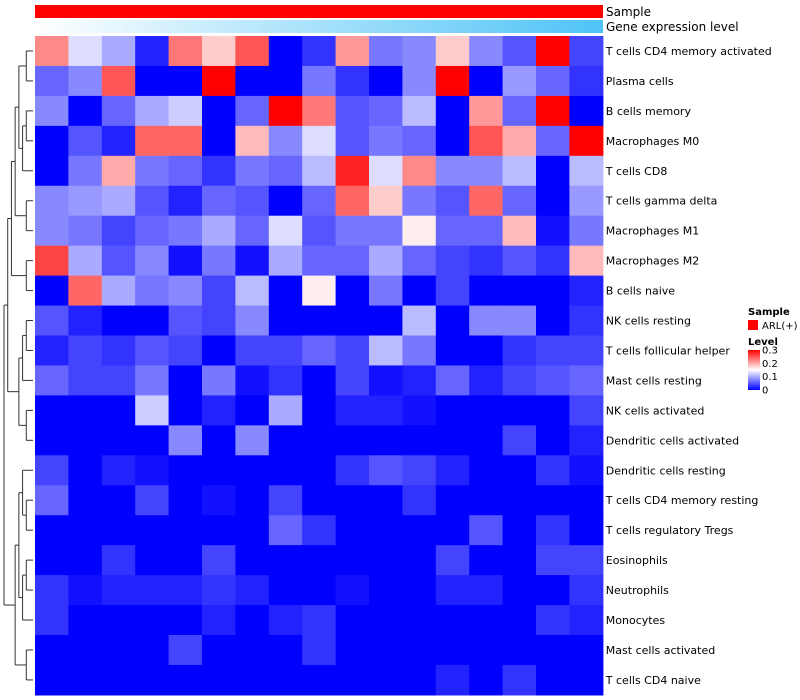 The height and width of the screenshot is (700, 800). Describe the element at coordinates (636, 620) in the screenshot. I see `row-label: Monocytes` at that location.